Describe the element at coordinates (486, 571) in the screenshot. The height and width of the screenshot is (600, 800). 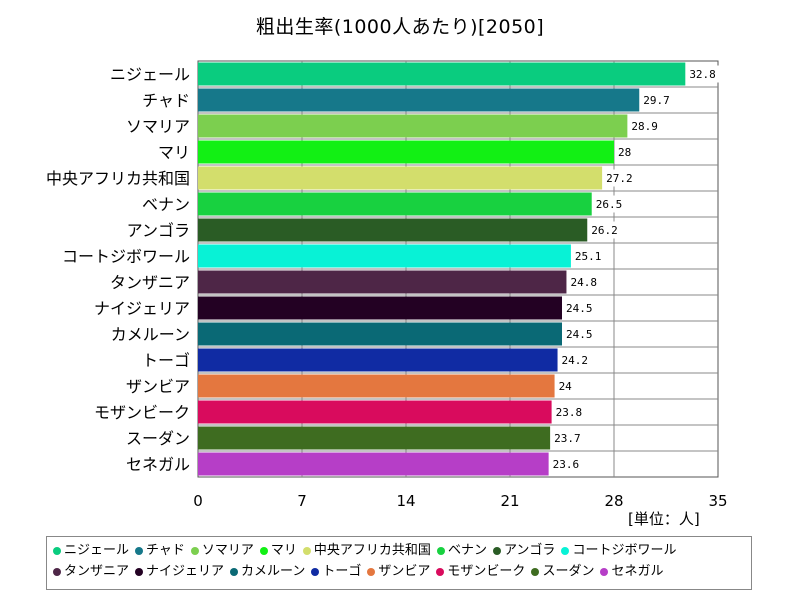
I see `legend-label: モザンビーク` at that location.